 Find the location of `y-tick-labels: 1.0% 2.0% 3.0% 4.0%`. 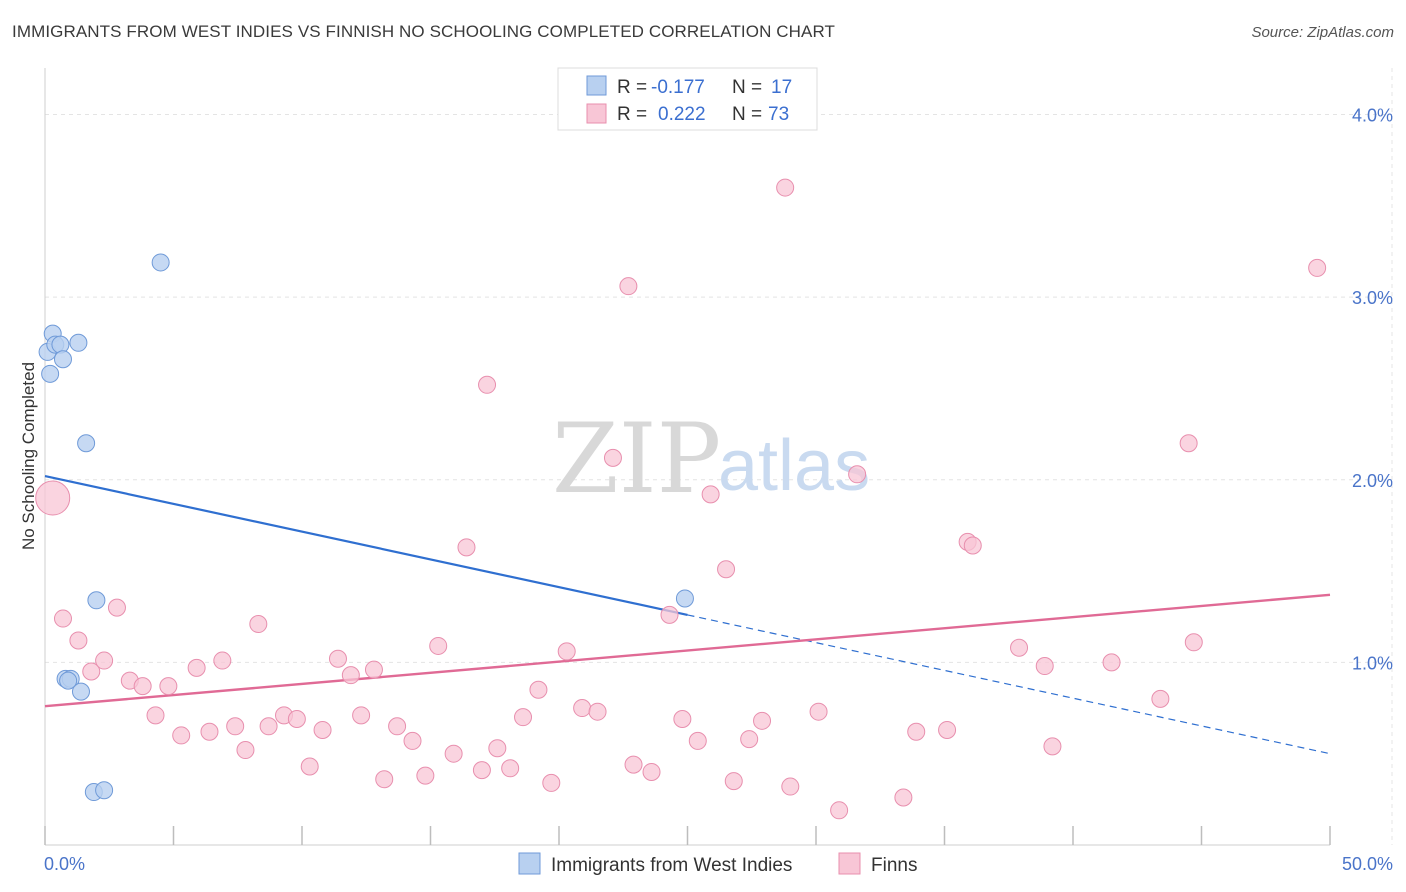

y-tick-labels: 1.0% 2.0% 3.0% 4.0% is located at coordinates (1372, 390).